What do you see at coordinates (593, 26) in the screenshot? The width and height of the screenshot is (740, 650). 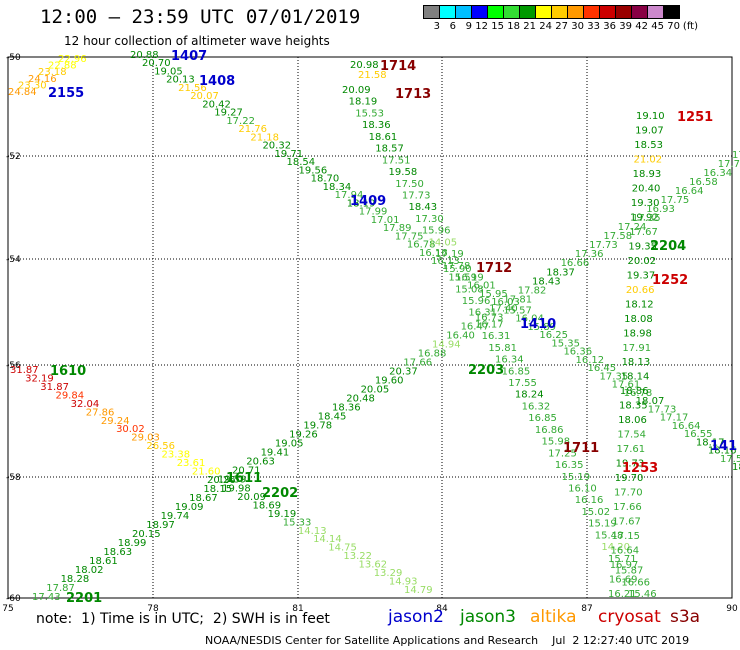 I see `scale-label: 33` at bounding box center [593, 26].